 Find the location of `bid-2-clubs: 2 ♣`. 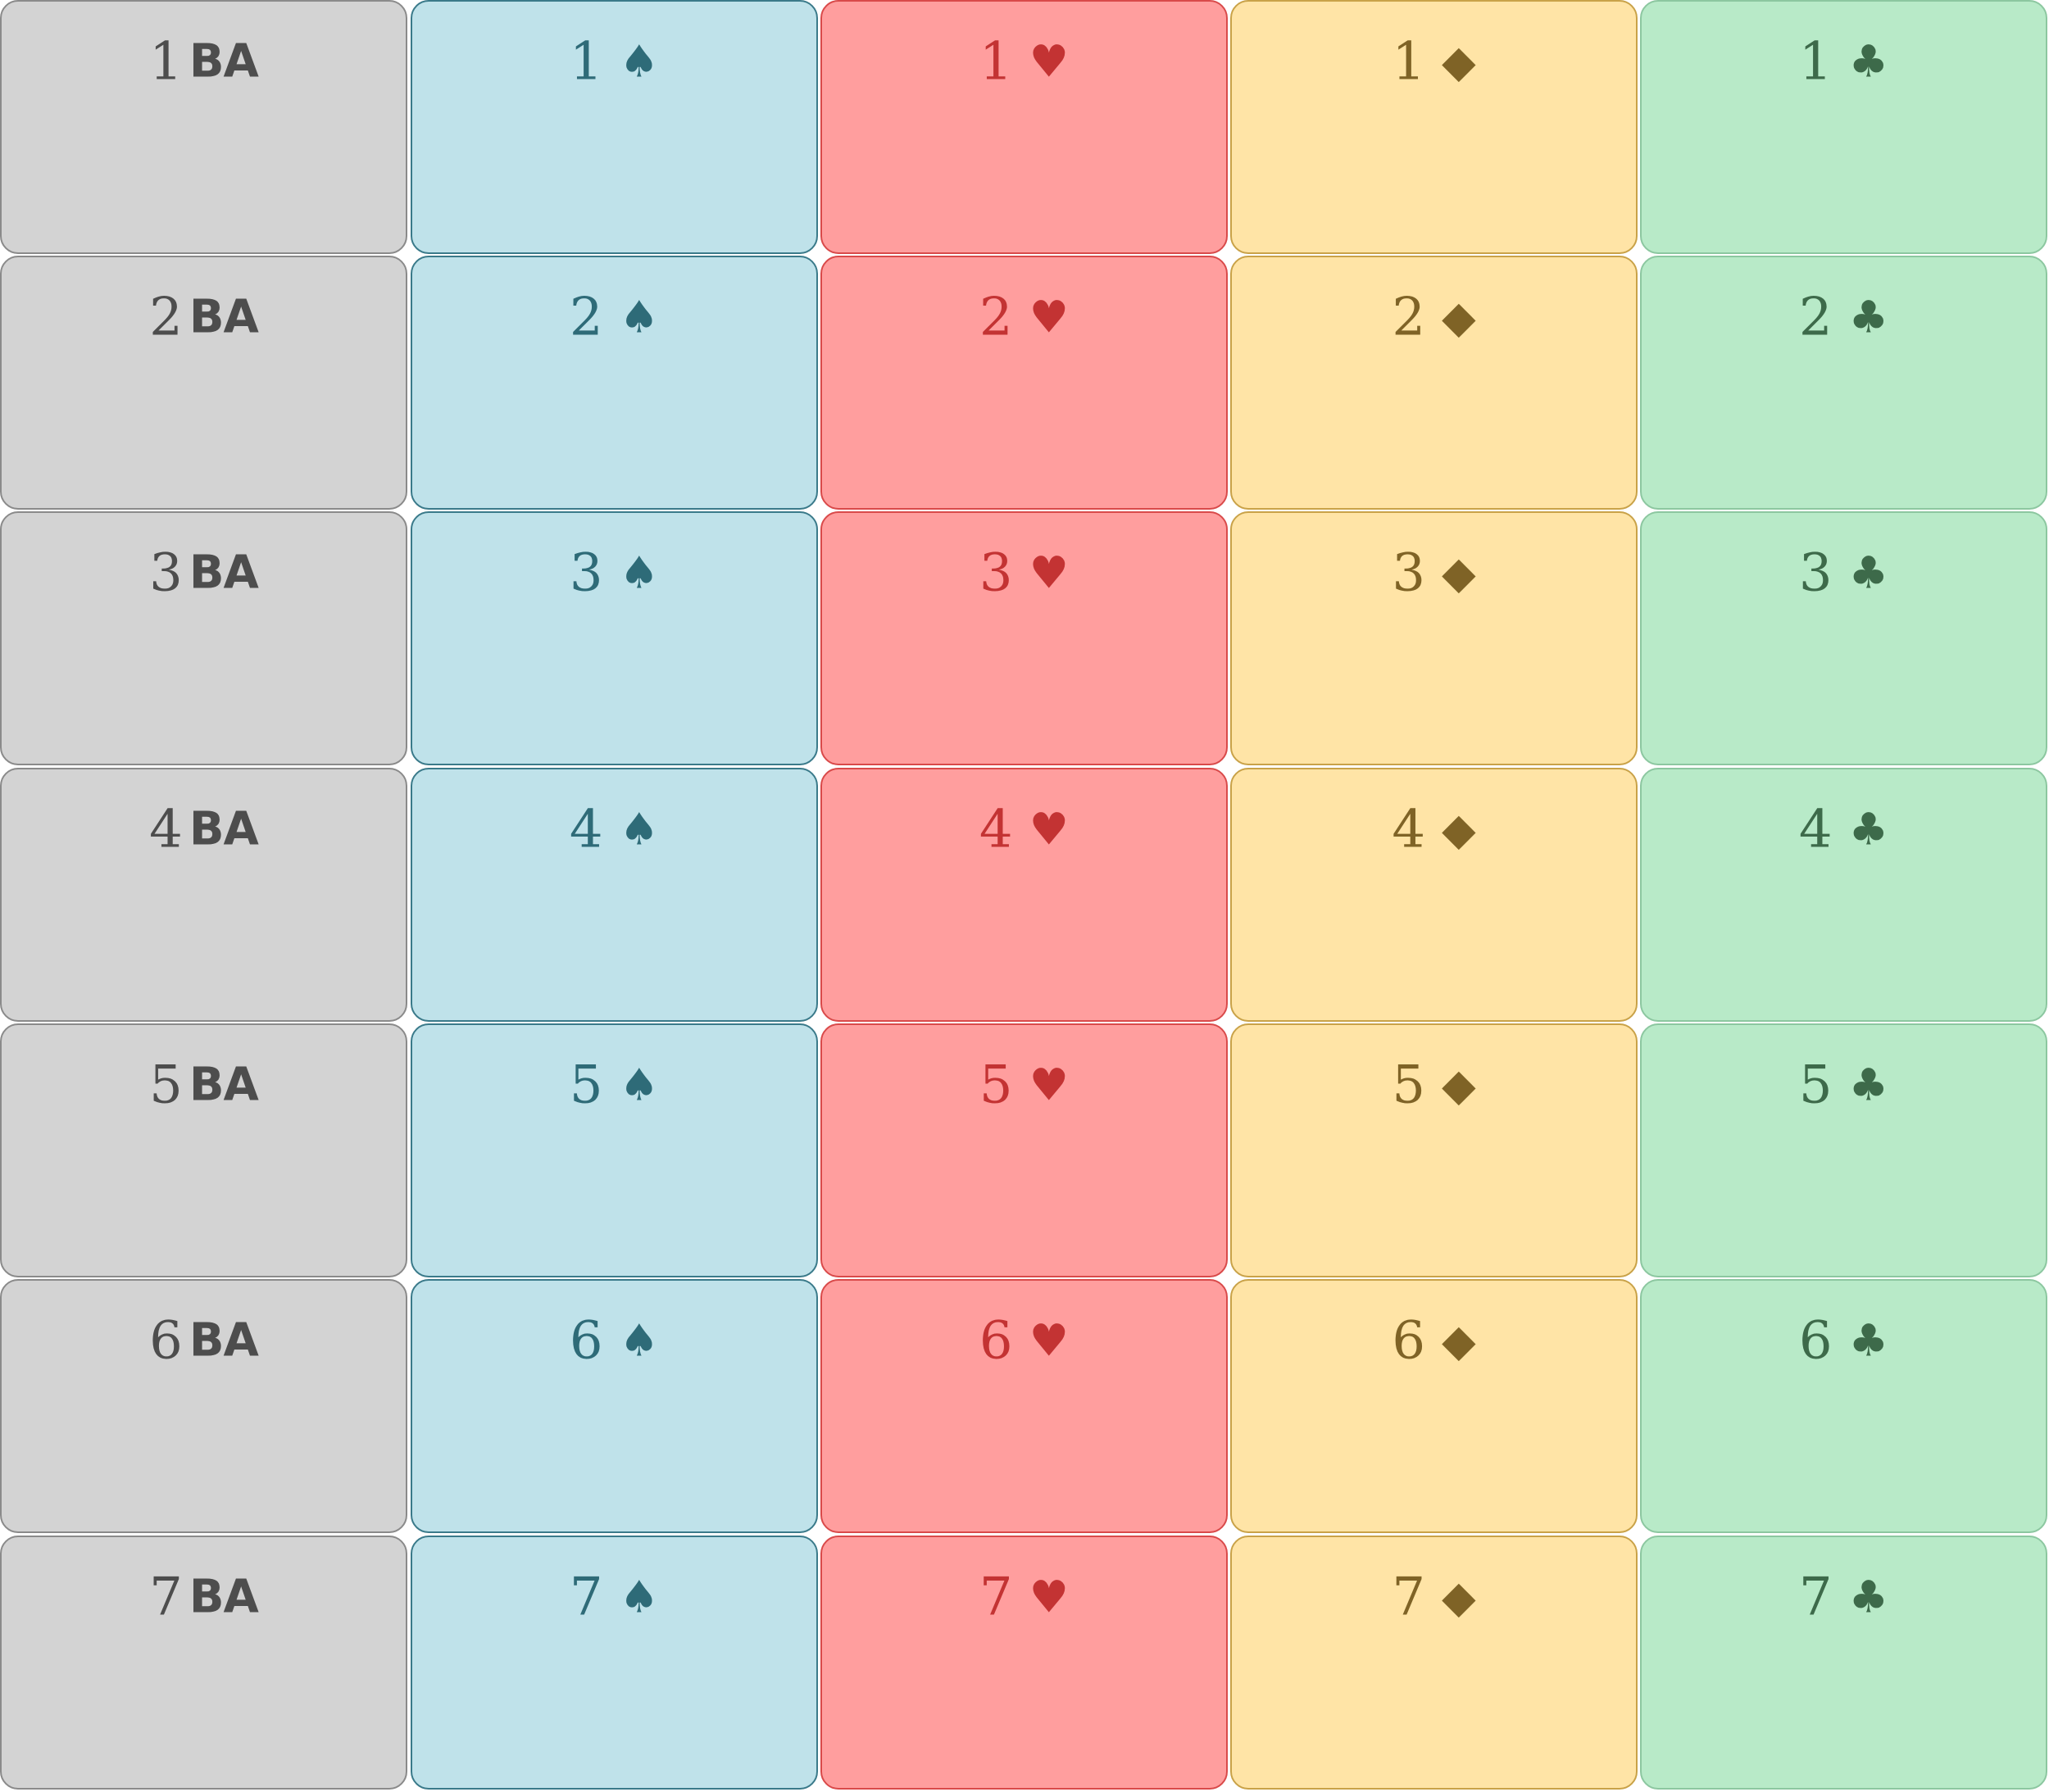

bid-2-clubs: 2 ♣ is located at coordinates (1843, 383).